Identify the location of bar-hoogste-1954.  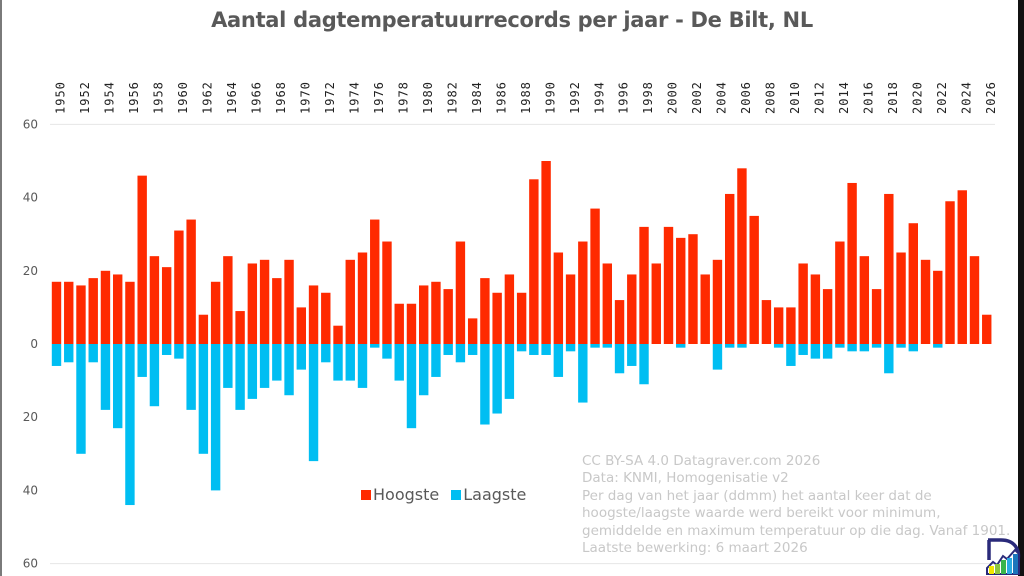
(105, 307).